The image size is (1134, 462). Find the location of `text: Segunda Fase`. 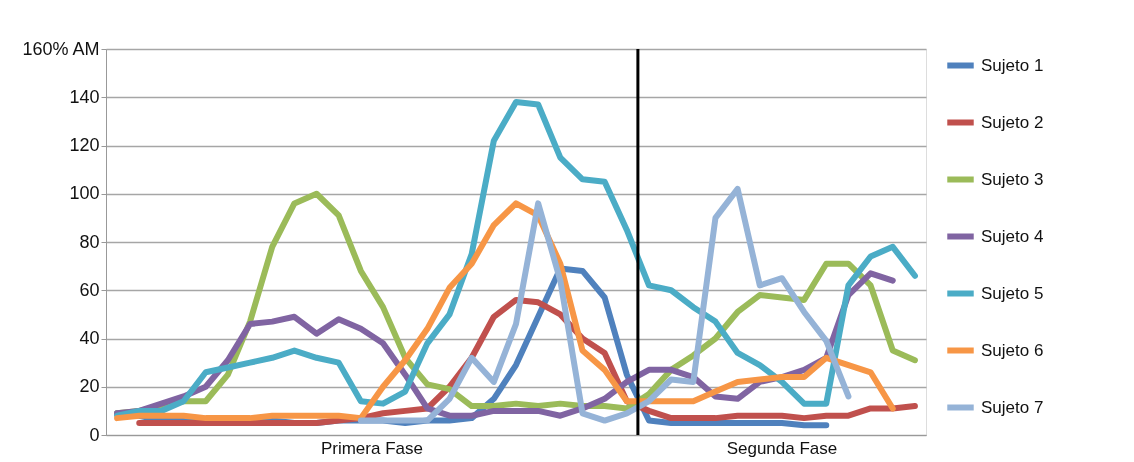

text: Segunda Fase is located at coordinates (782, 448).